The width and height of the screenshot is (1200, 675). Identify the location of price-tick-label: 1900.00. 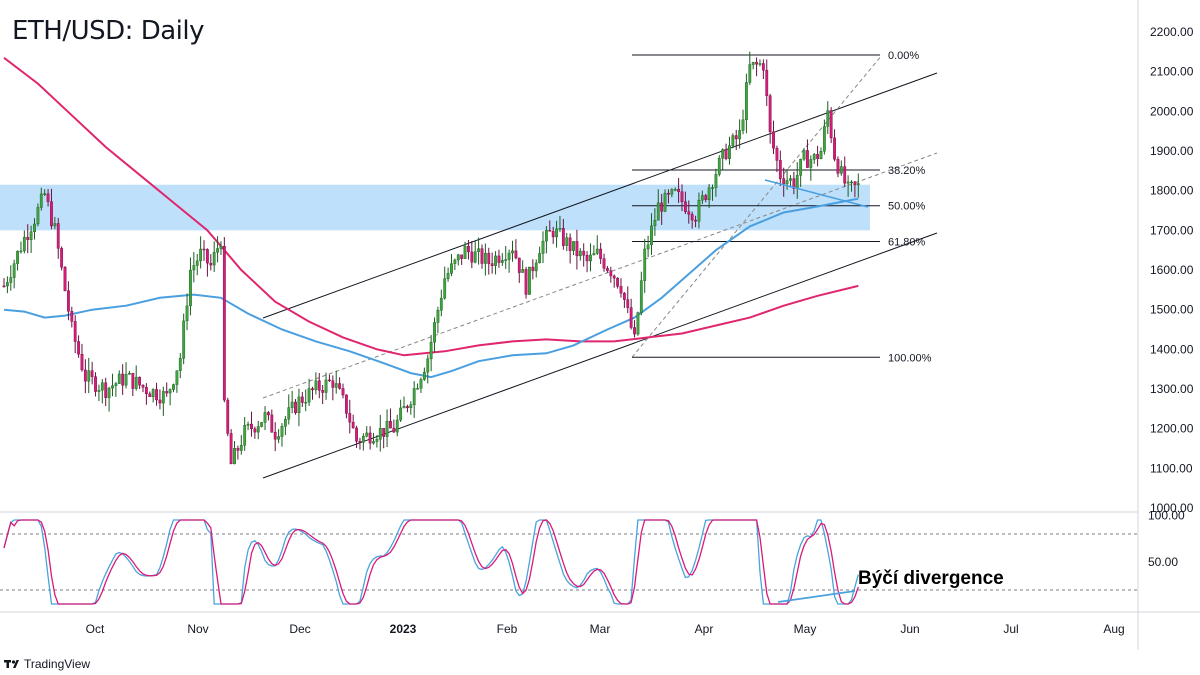
(1172, 151).